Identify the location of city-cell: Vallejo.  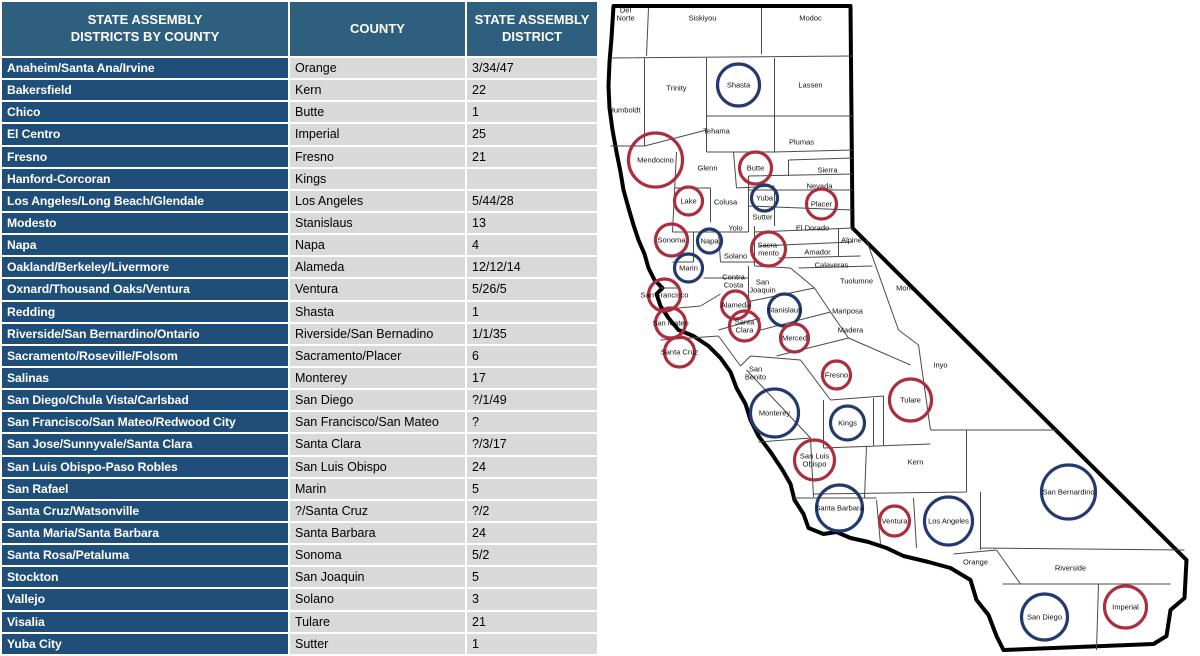
(145, 599).